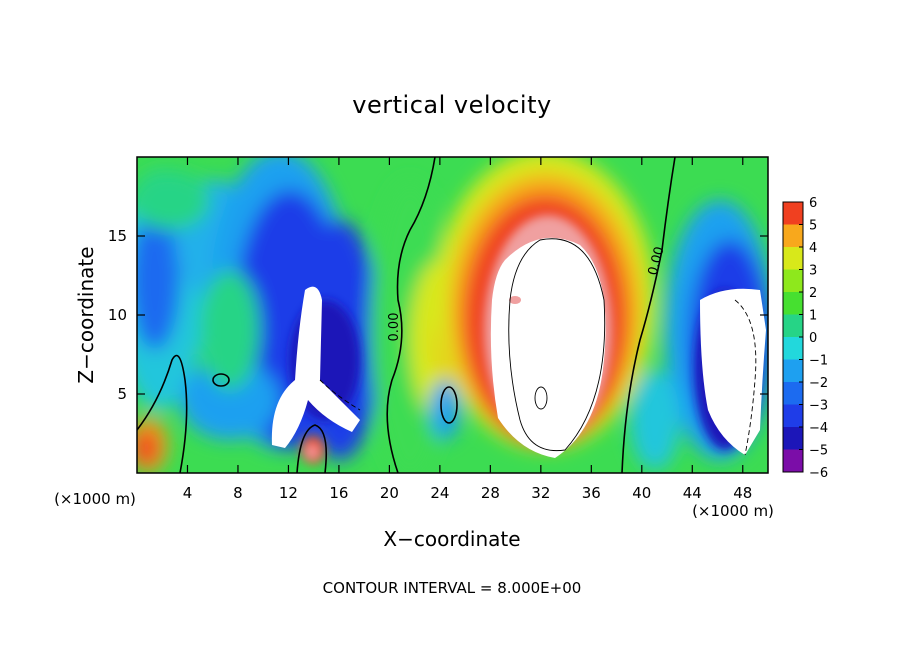 Image resolution: width=904 pixels, height=654 pixels. I want to click on colorbar-label: 5, so click(813, 226).